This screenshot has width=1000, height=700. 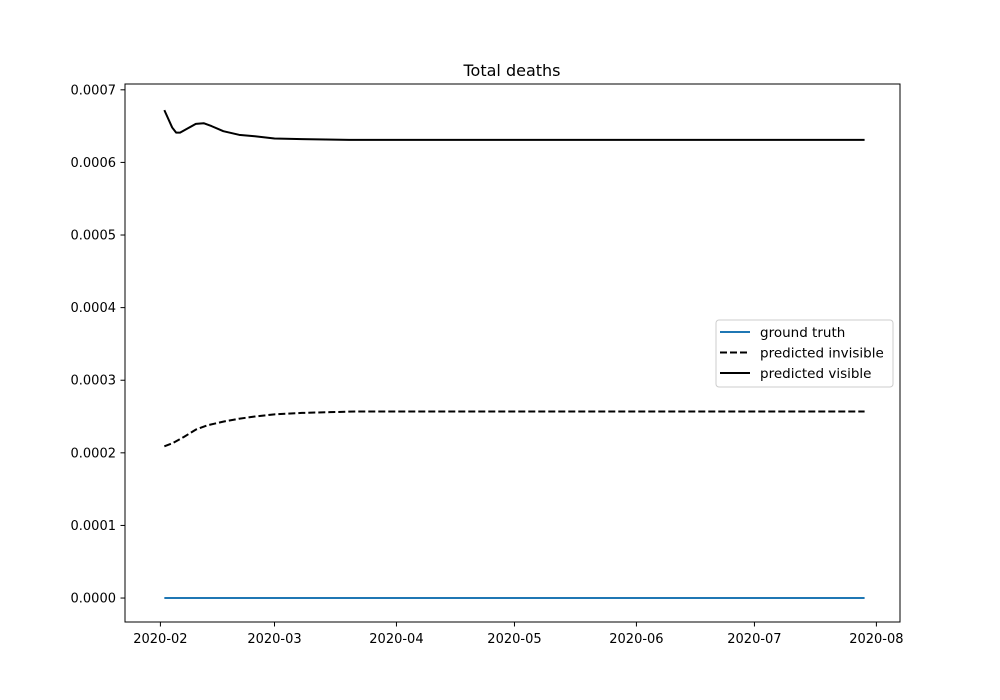 What do you see at coordinates (94, 453) in the screenshot?
I see `y-tick-label: 0.0002` at bounding box center [94, 453].